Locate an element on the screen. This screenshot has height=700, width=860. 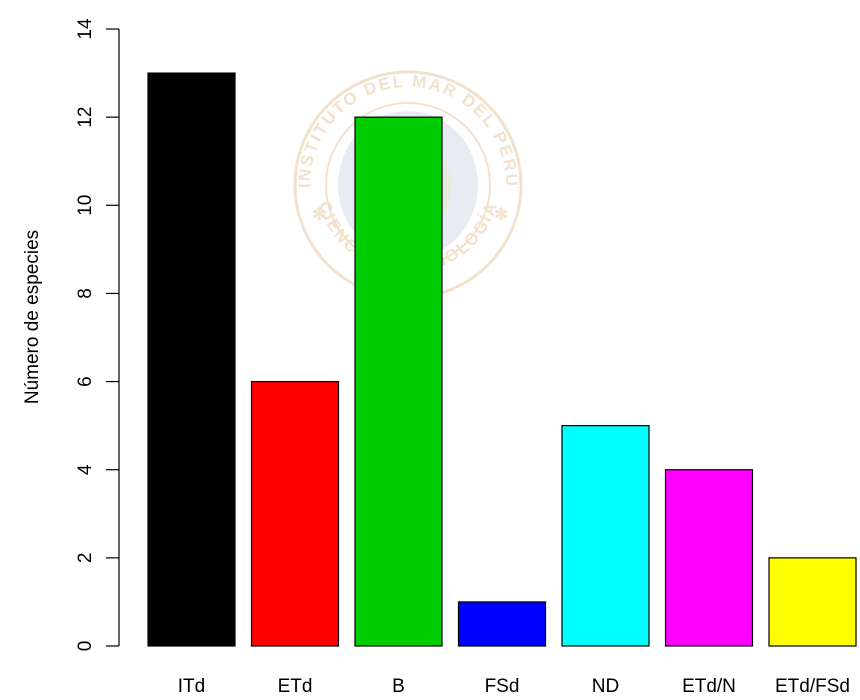
x-tick-label: ND is located at coordinates (605, 686).